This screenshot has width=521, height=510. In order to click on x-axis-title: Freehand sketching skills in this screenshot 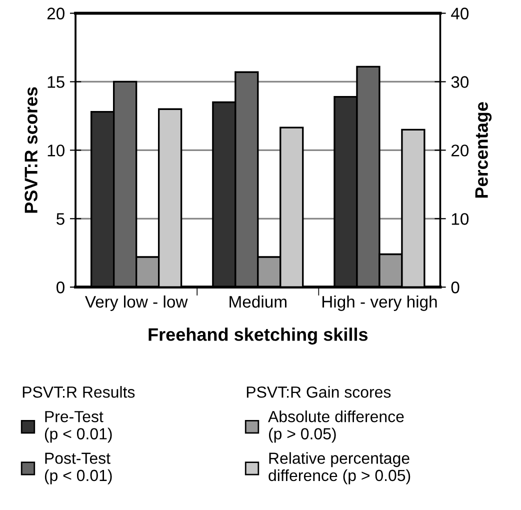, I will do `click(258, 336)`.